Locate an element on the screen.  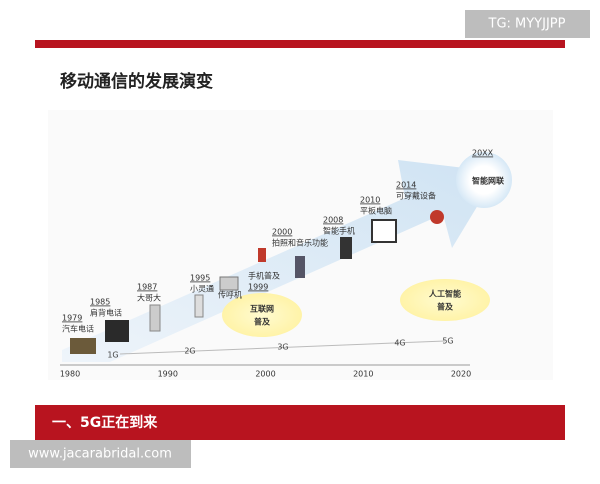
axis-year: 1980 is located at coordinates (70, 374).